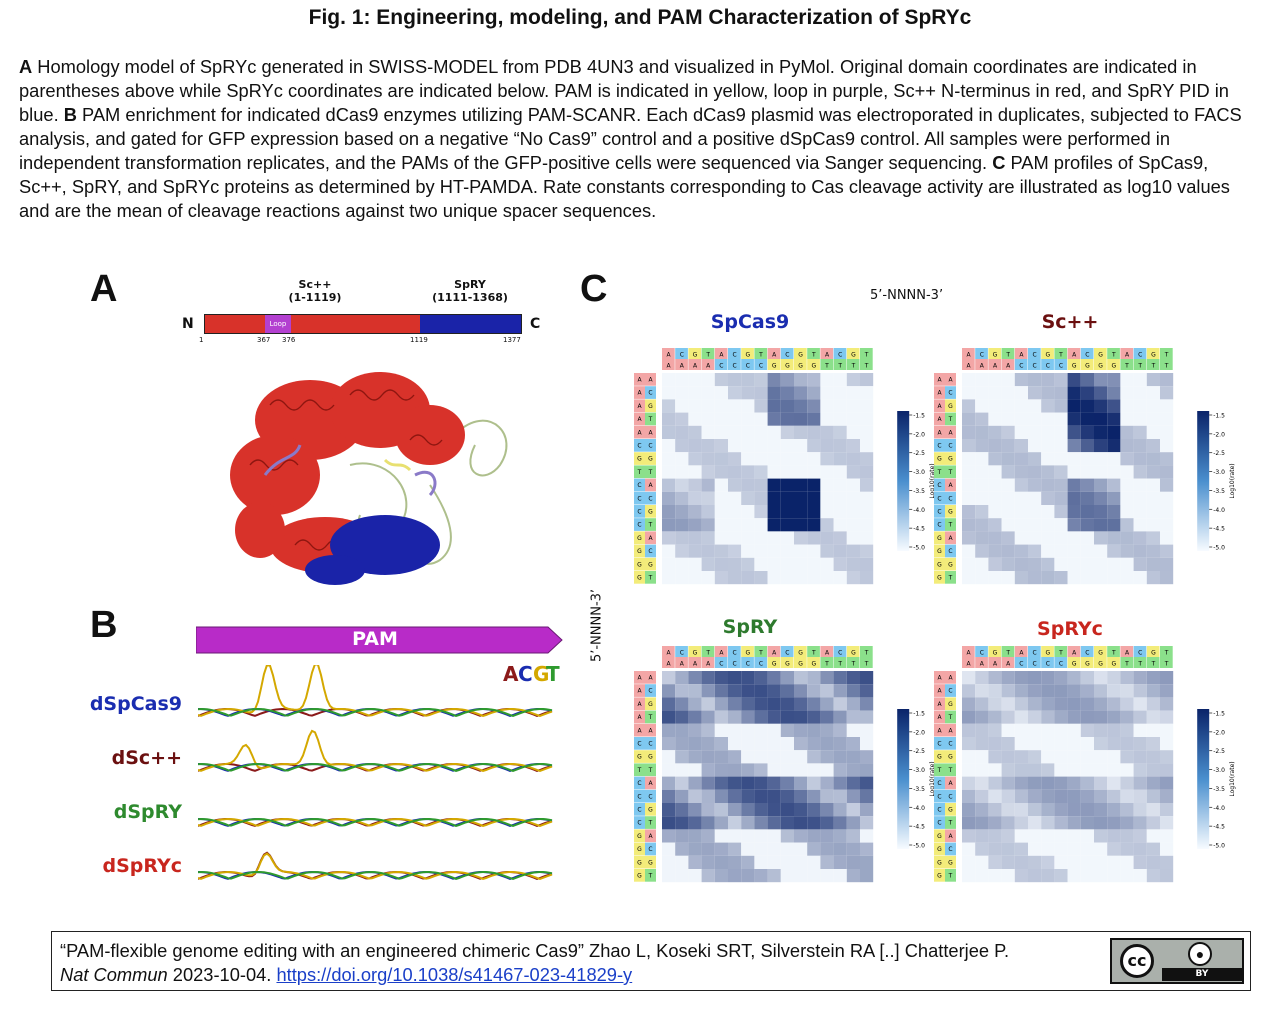 The width and height of the screenshot is (1280, 1011). I want to click on cc-by-license-badge: cc ● BY, so click(1177, 961).